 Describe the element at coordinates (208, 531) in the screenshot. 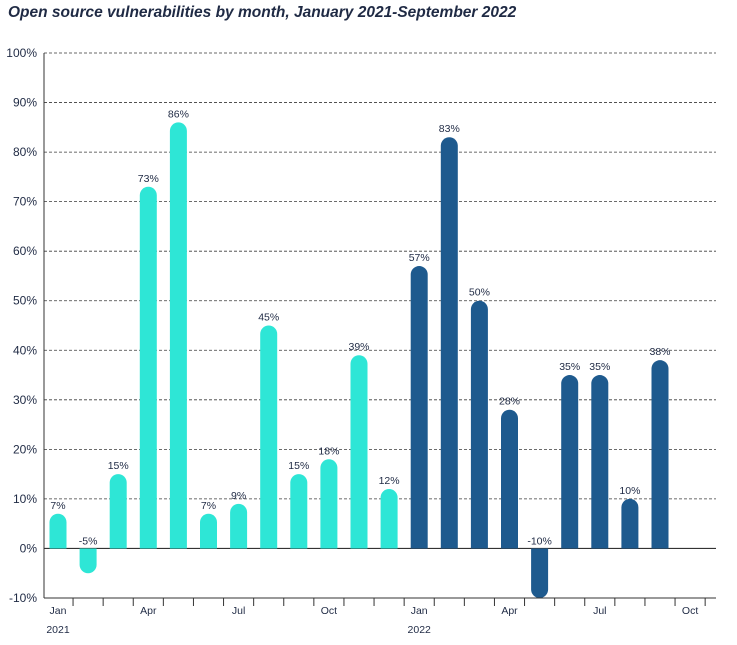

I see `bar-jun-2021` at that location.